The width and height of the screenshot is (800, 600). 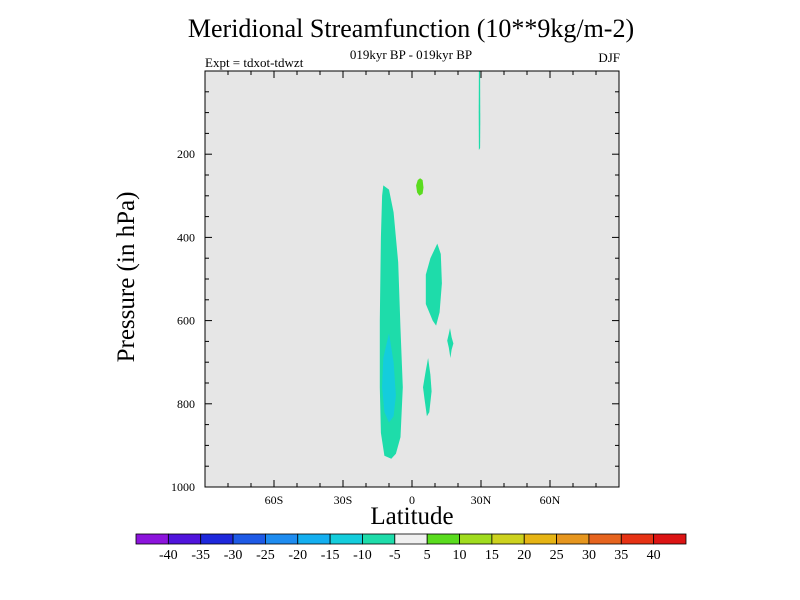 I want to click on colorbar-label: 20, so click(x=524, y=555).